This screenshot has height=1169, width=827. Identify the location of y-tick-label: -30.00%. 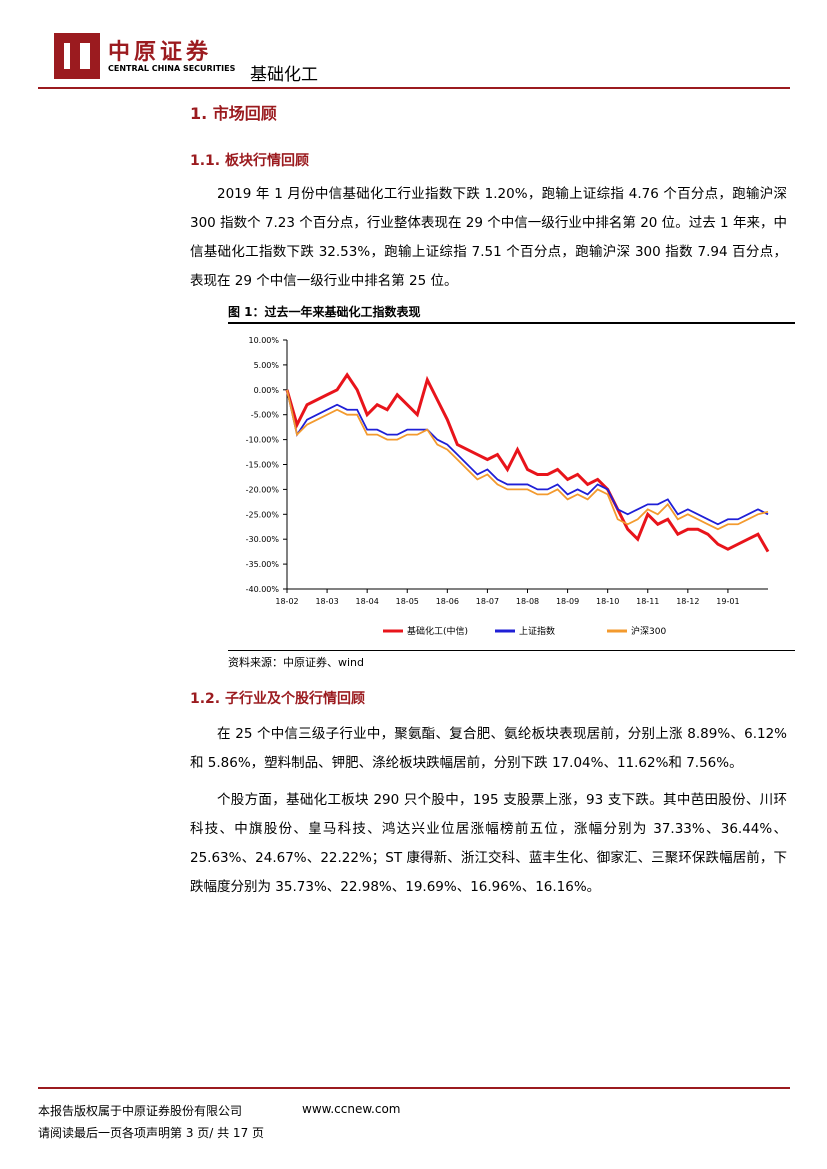
(263, 539).